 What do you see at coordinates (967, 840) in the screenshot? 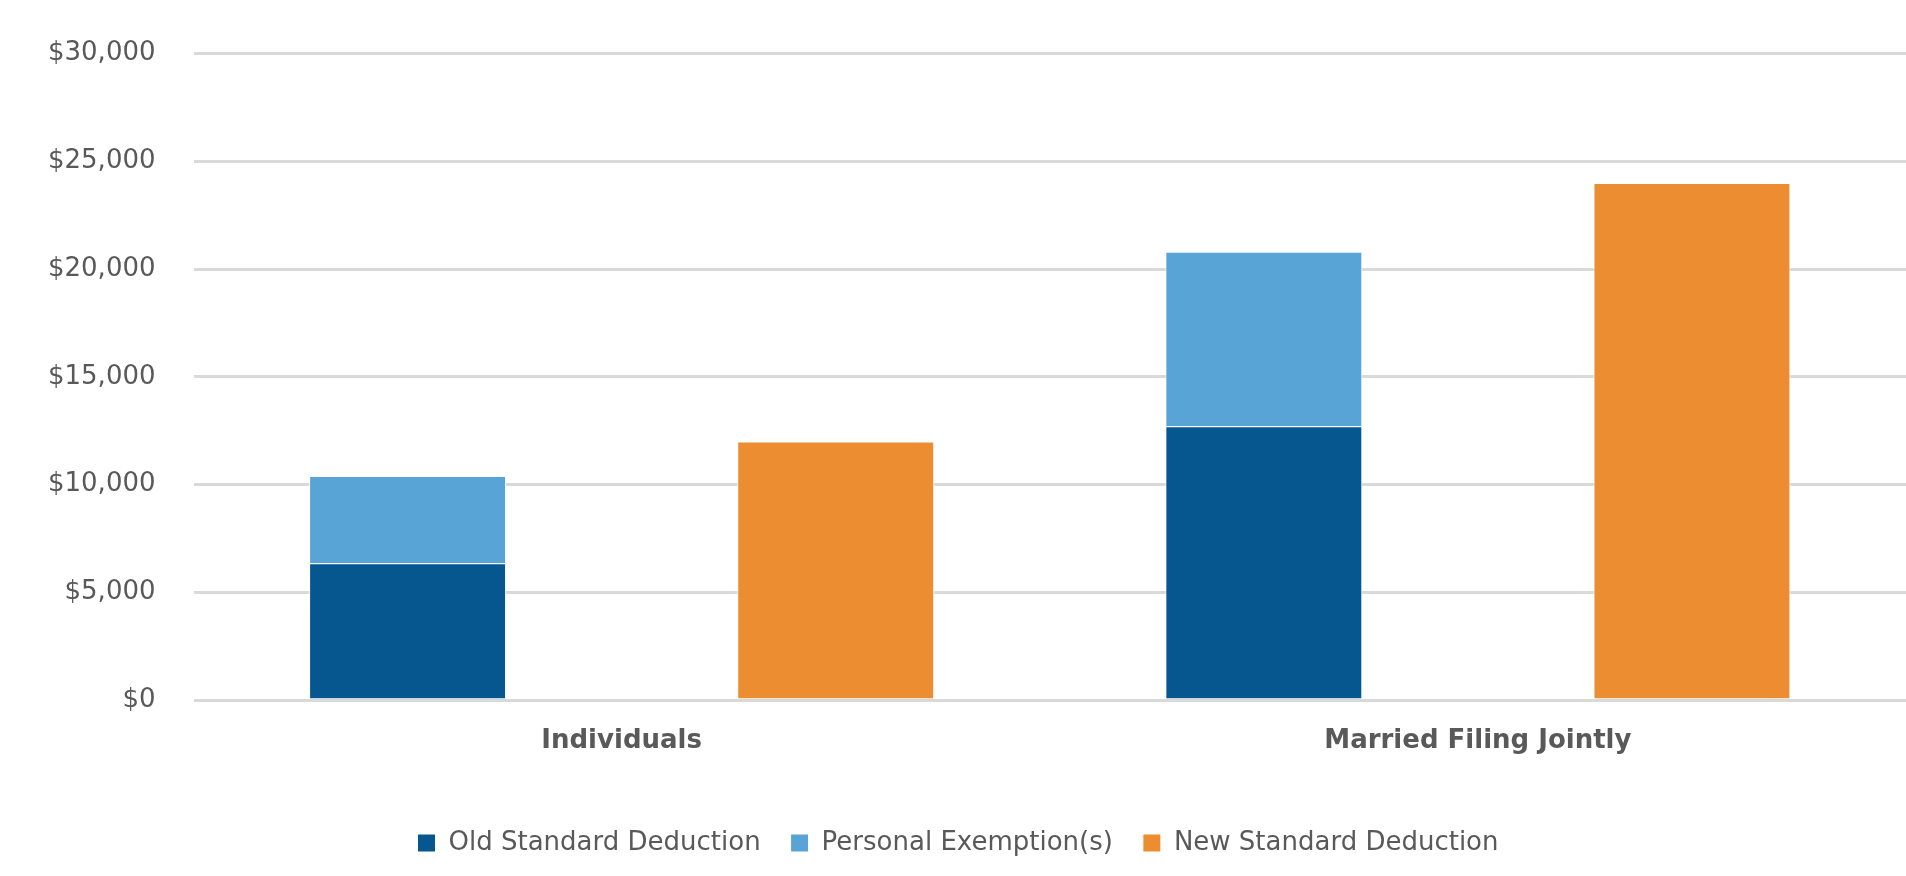
I see `legend-label: Personal Exemption(s)` at bounding box center [967, 840].